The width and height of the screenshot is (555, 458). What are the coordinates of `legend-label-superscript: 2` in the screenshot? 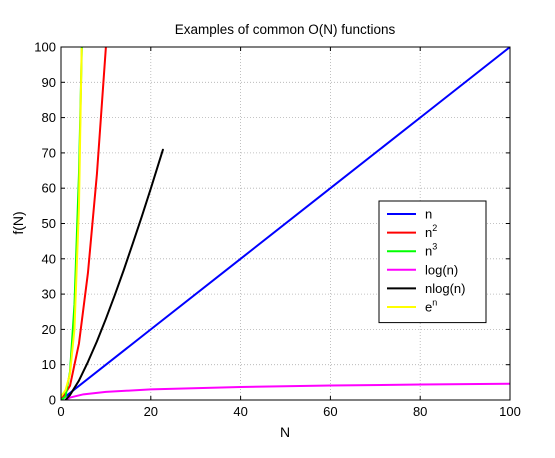 It's located at (434, 228).